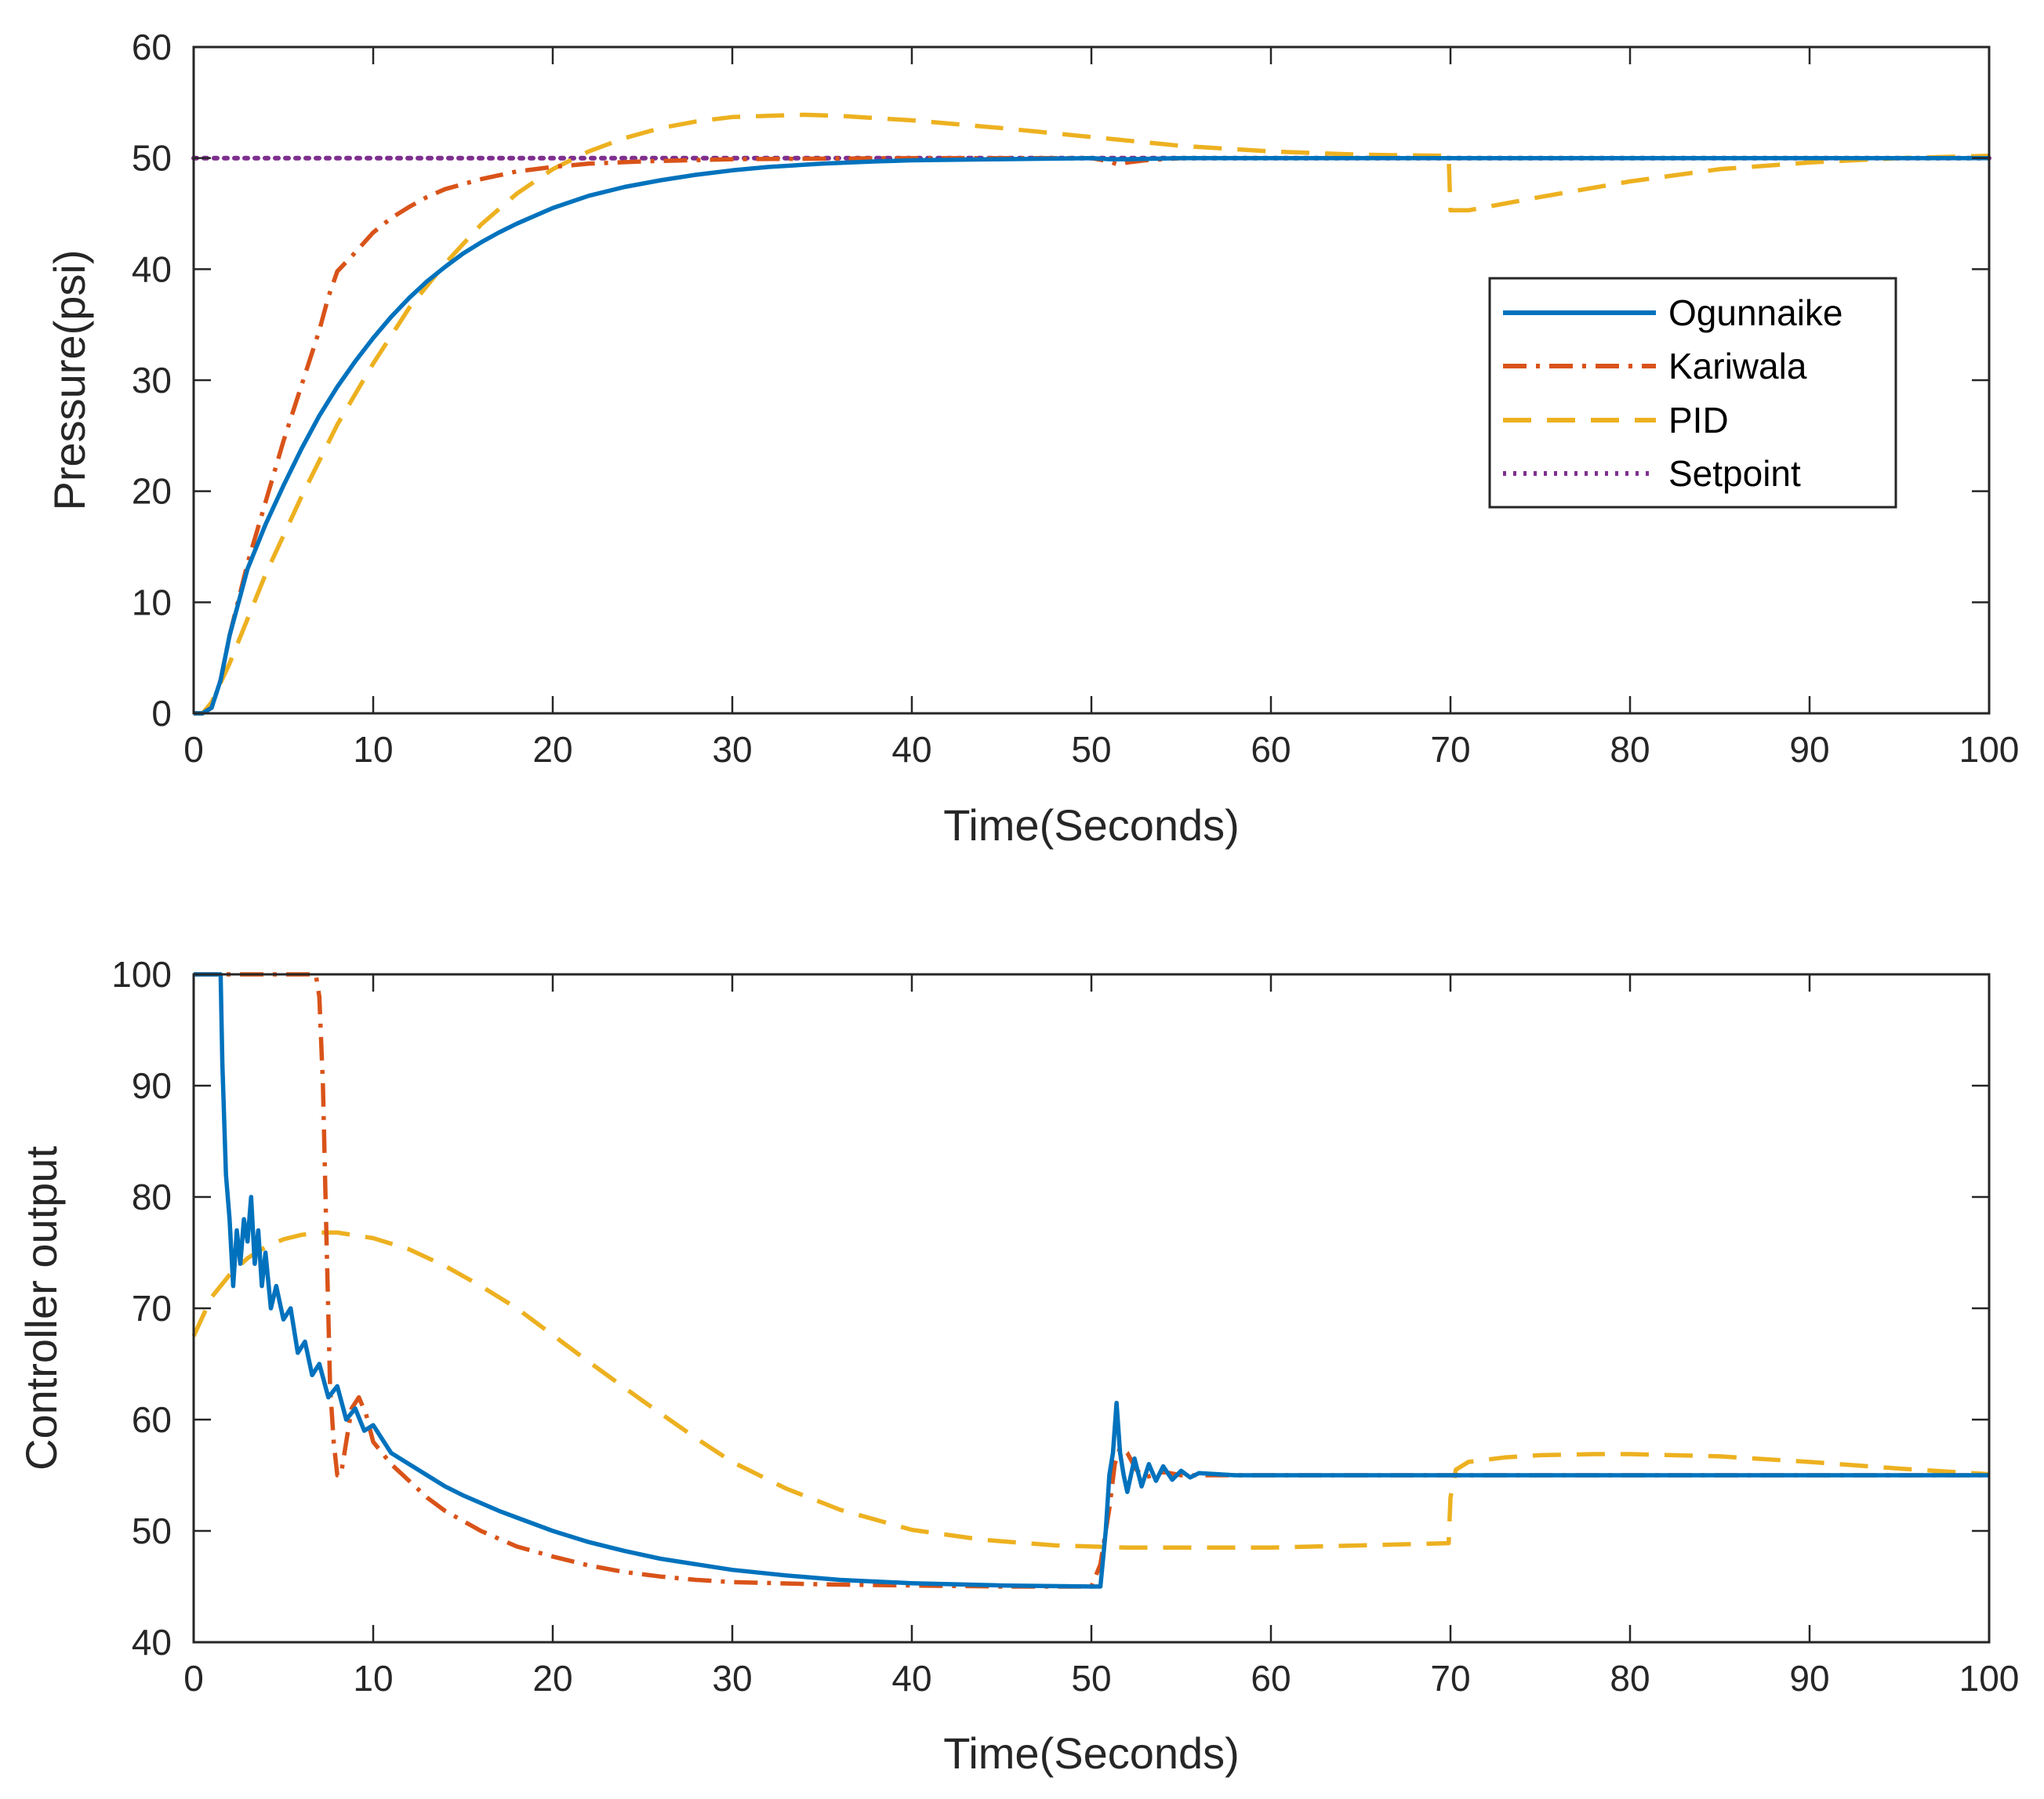 This screenshot has height=1799, width=2044. I want to click on pressure-y-tick-label: 10, so click(152, 602).